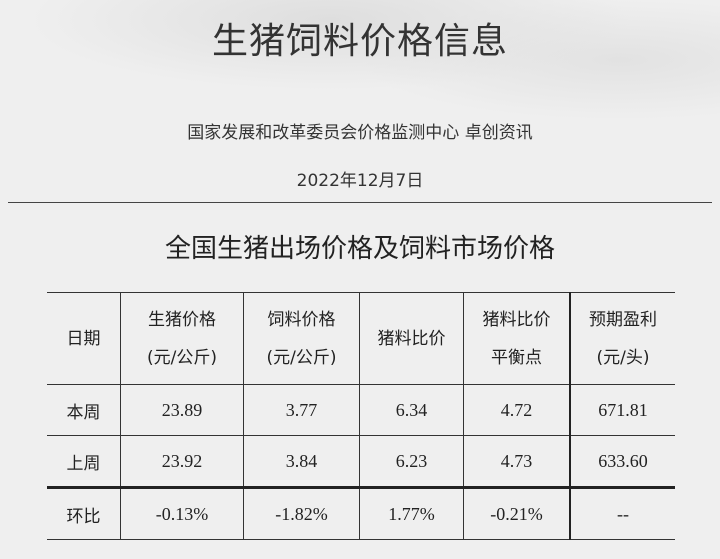 Image resolution: width=720 pixels, height=559 pixels. I want to click on cell: 671.81, so click(622, 410).